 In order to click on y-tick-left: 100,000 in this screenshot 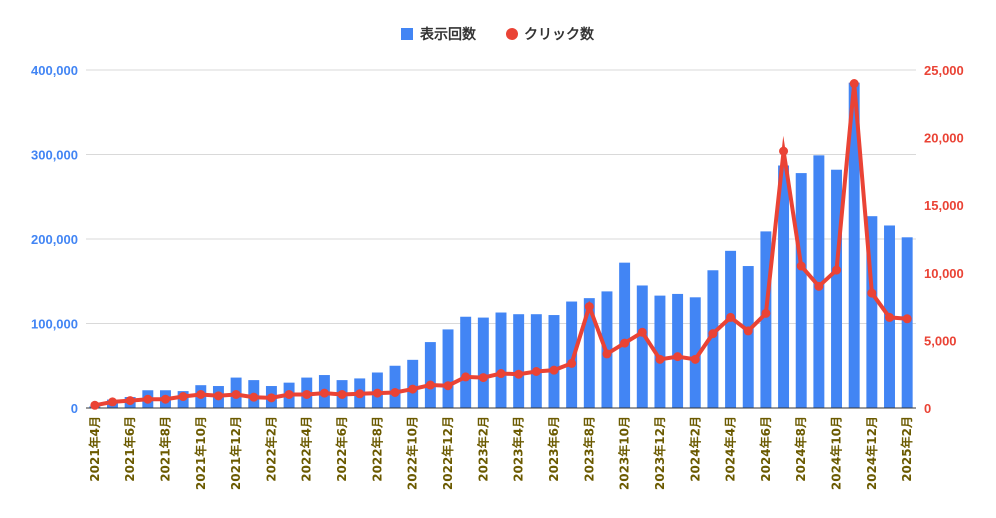, I will do `click(54, 324)`.